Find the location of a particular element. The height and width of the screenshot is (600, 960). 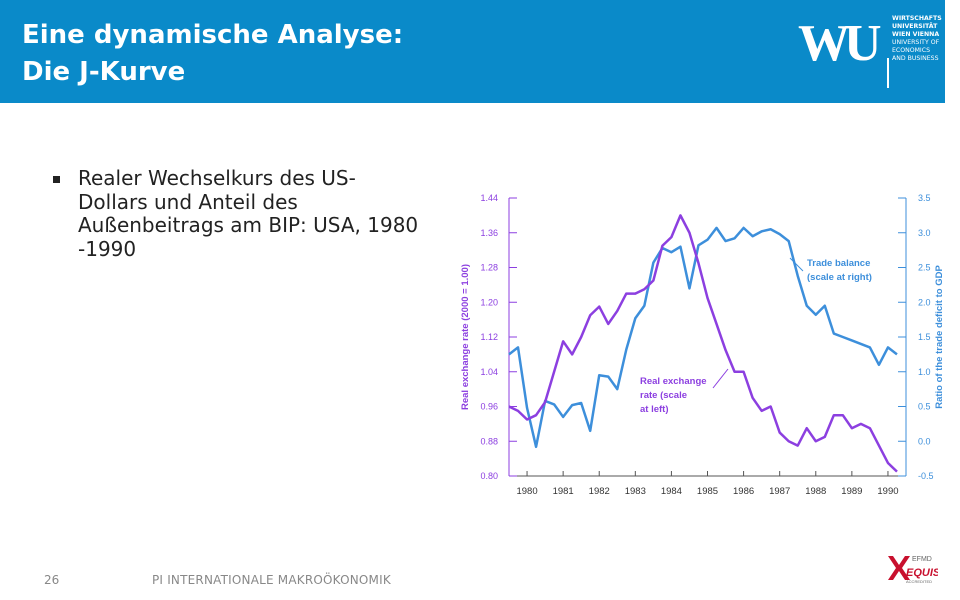

left-y-tick-label: 1.20 is located at coordinates (489, 302).